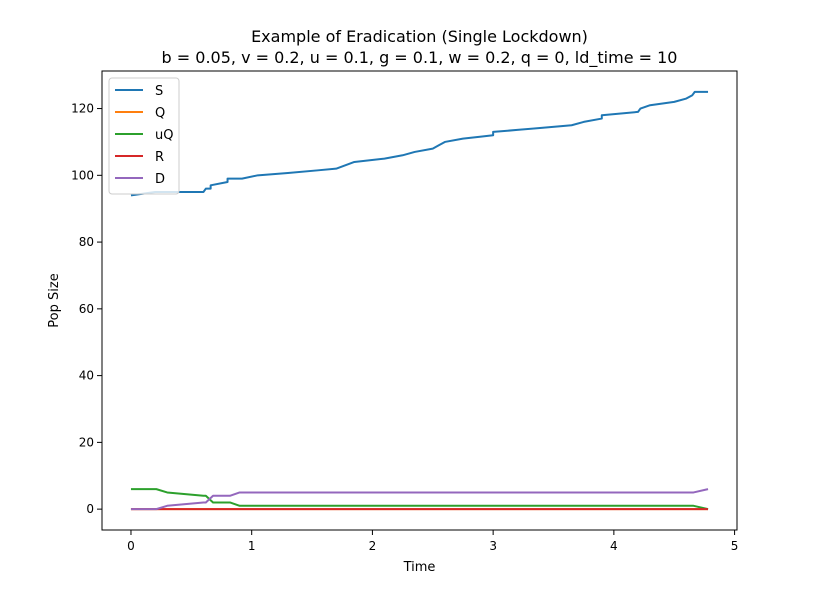 The width and height of the screenshot is (819, 600). What do you see at coordinates (419, 36) in the screenshot?
I see `chart-title: Example of Eradication (Single Lockdown)` at bounding box center [419, 36].